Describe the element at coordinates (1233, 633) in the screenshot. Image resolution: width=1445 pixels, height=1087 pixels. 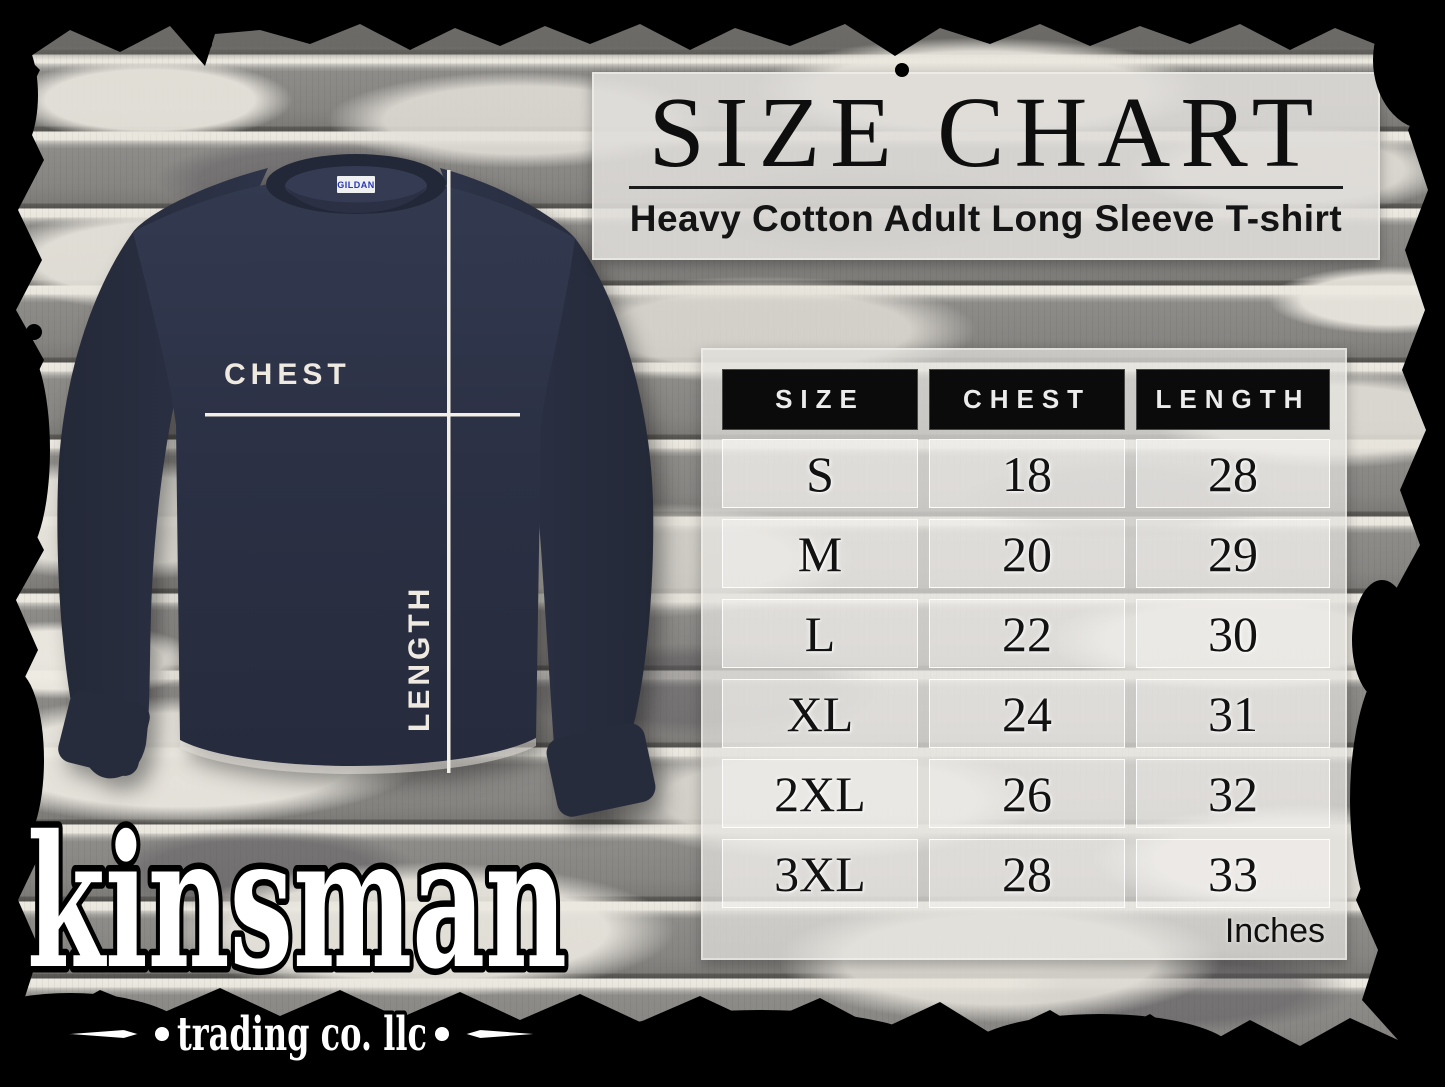
I see `length-cell: 30` at that location.